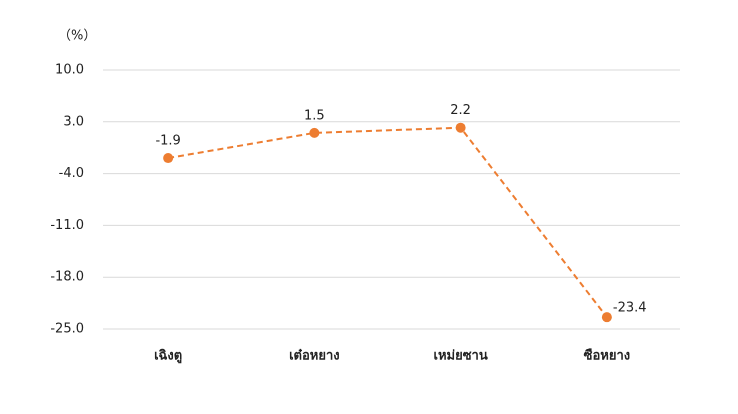 Image resolution: width=738 pixels, height=414 pixels. I want to click on y-tick-label: 10.0, so click(69, 70).